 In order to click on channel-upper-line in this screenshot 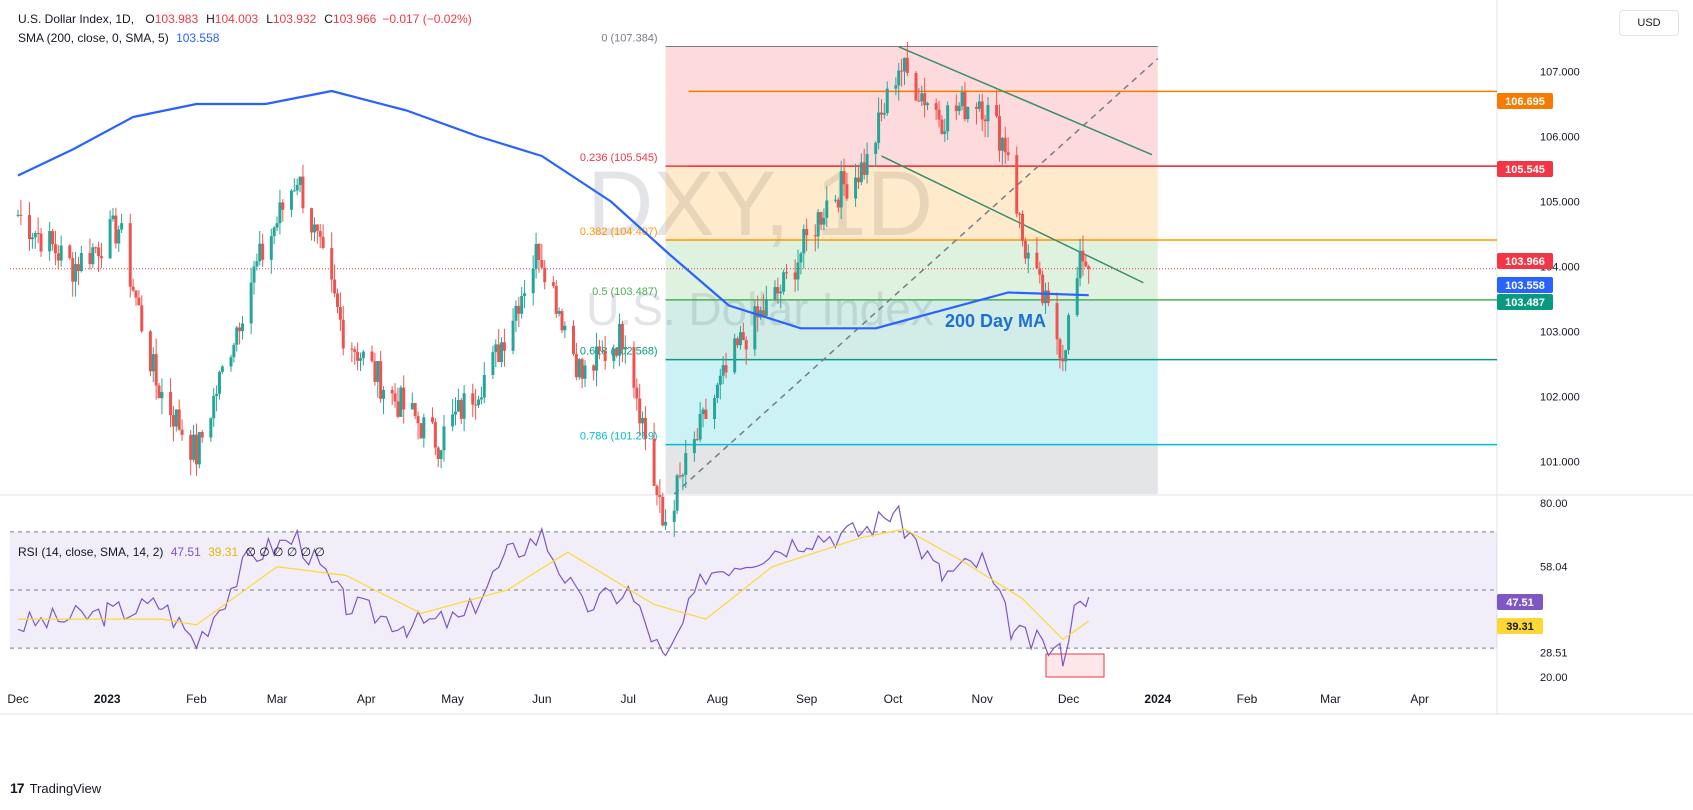, I will do `click(1025, 101)`.